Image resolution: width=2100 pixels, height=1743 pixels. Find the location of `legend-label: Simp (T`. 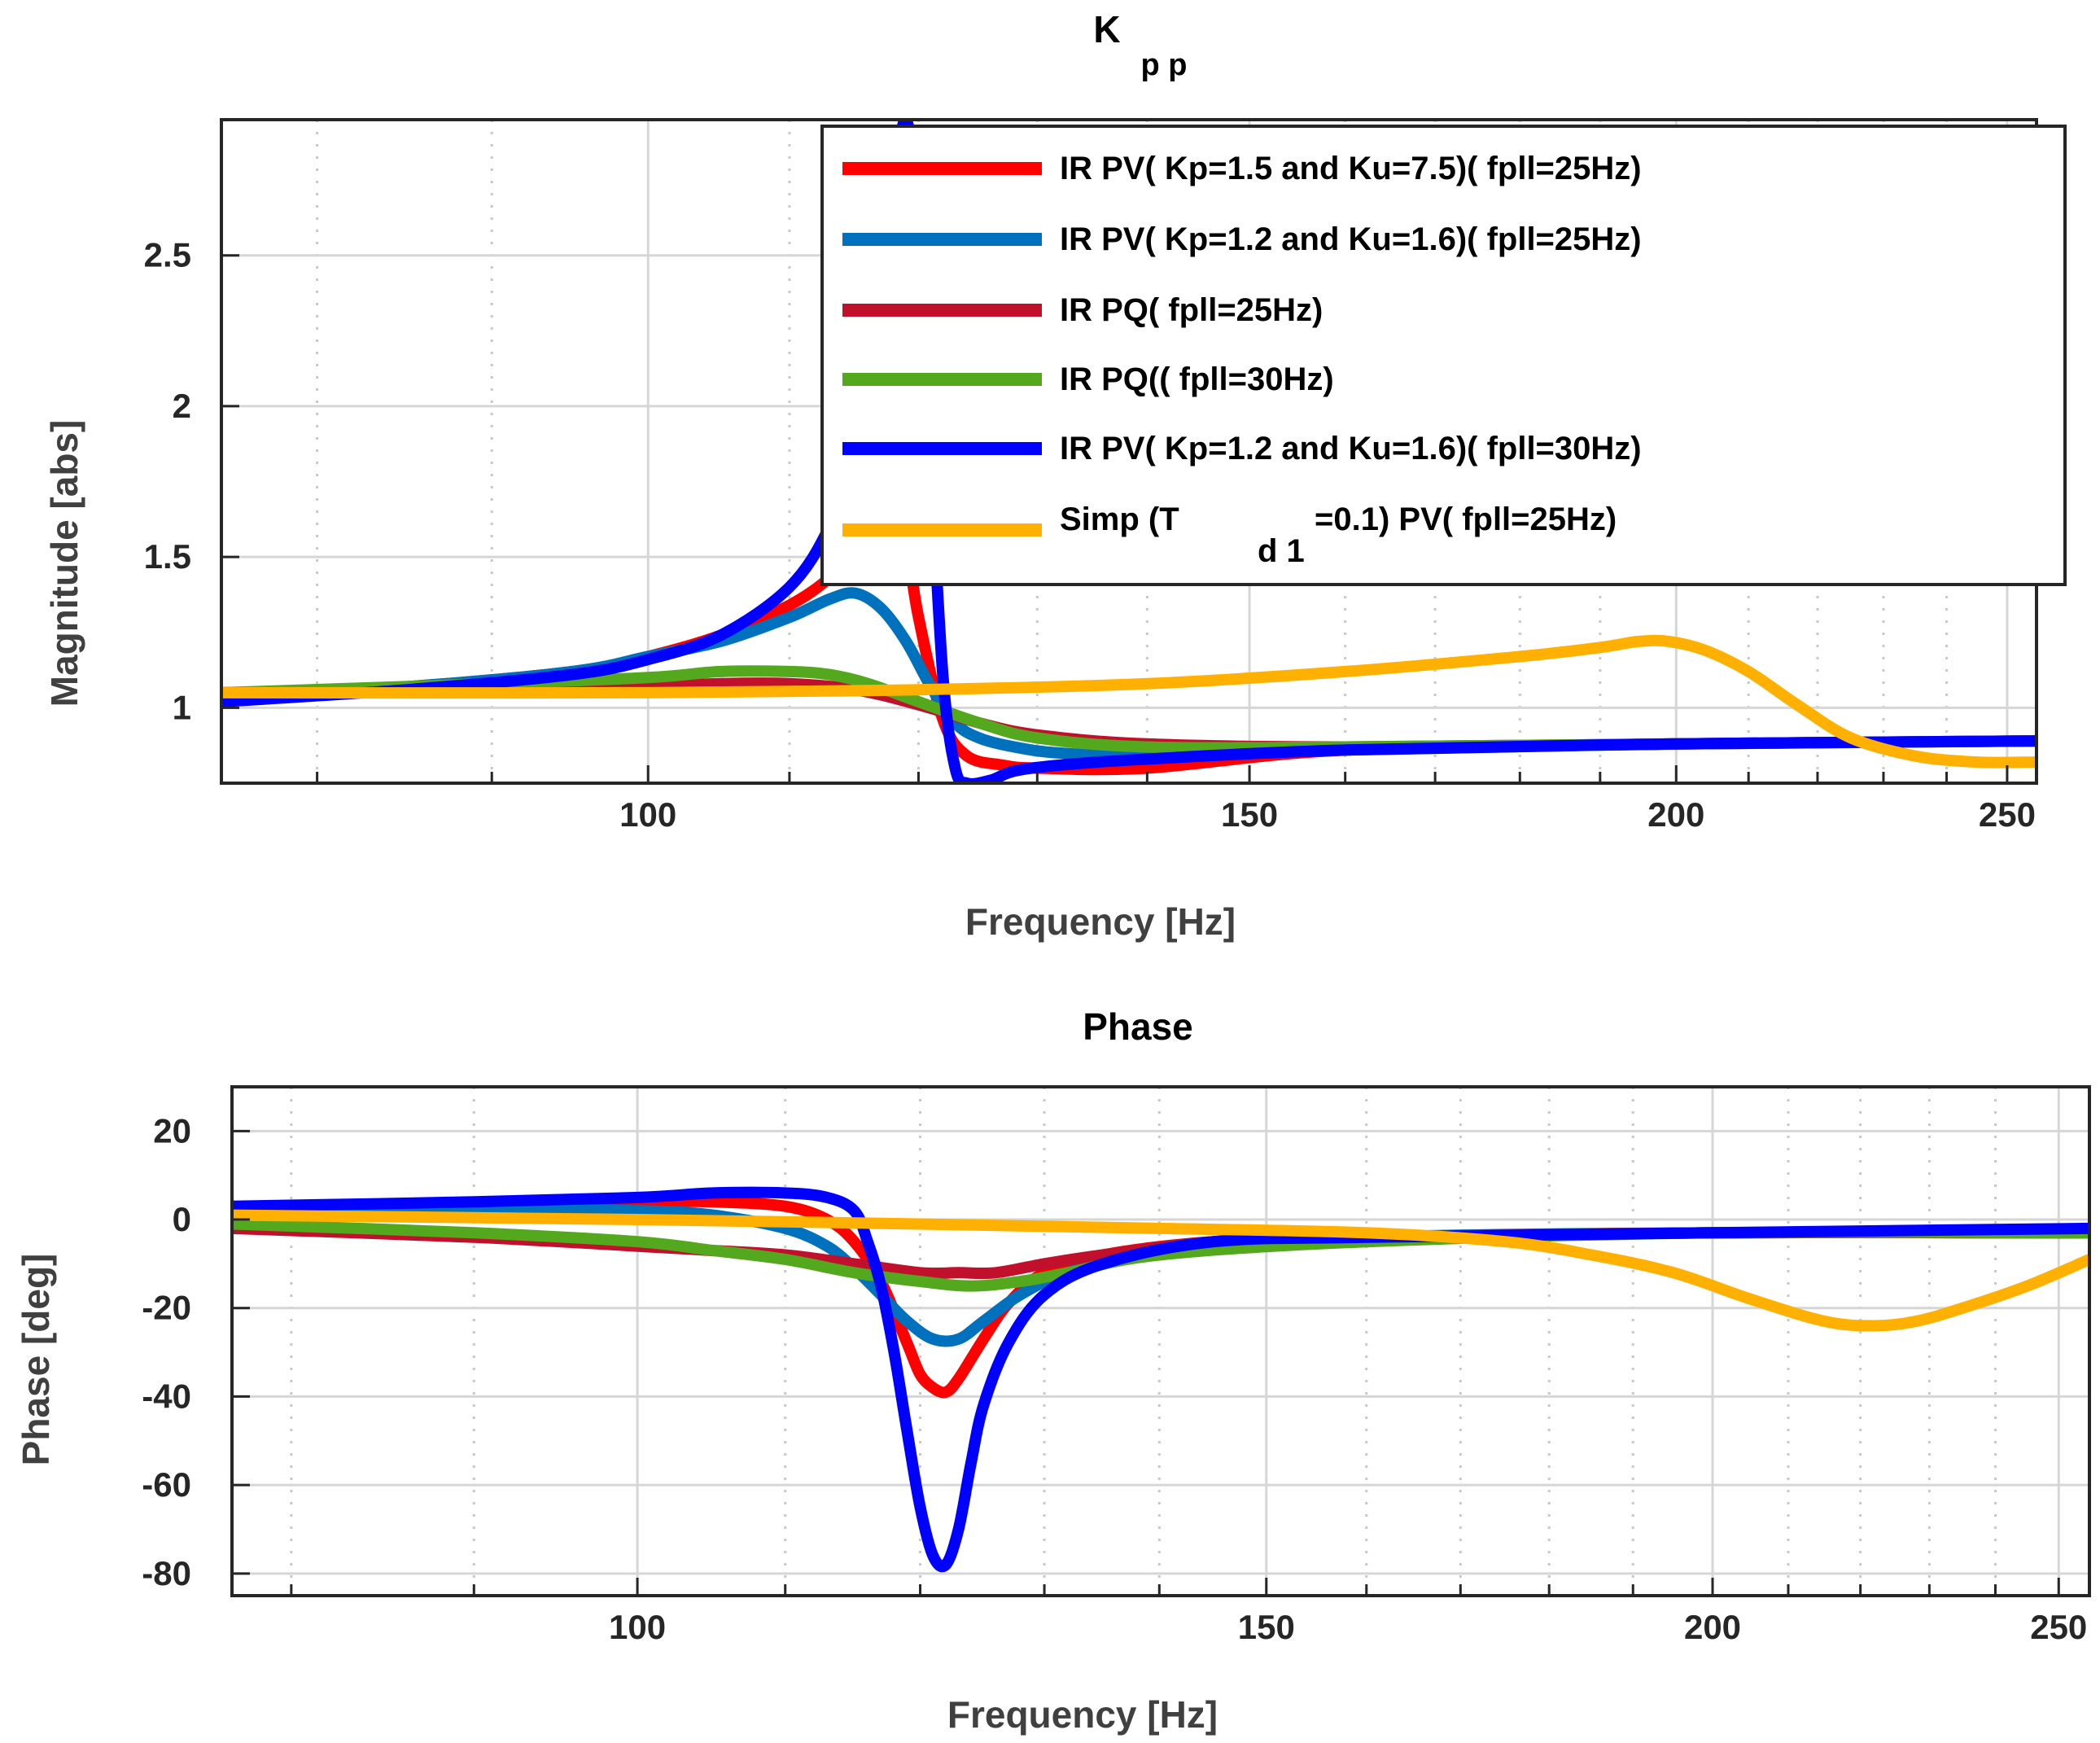

legend-label: Simp (T is located at coordinates (1119, 519).